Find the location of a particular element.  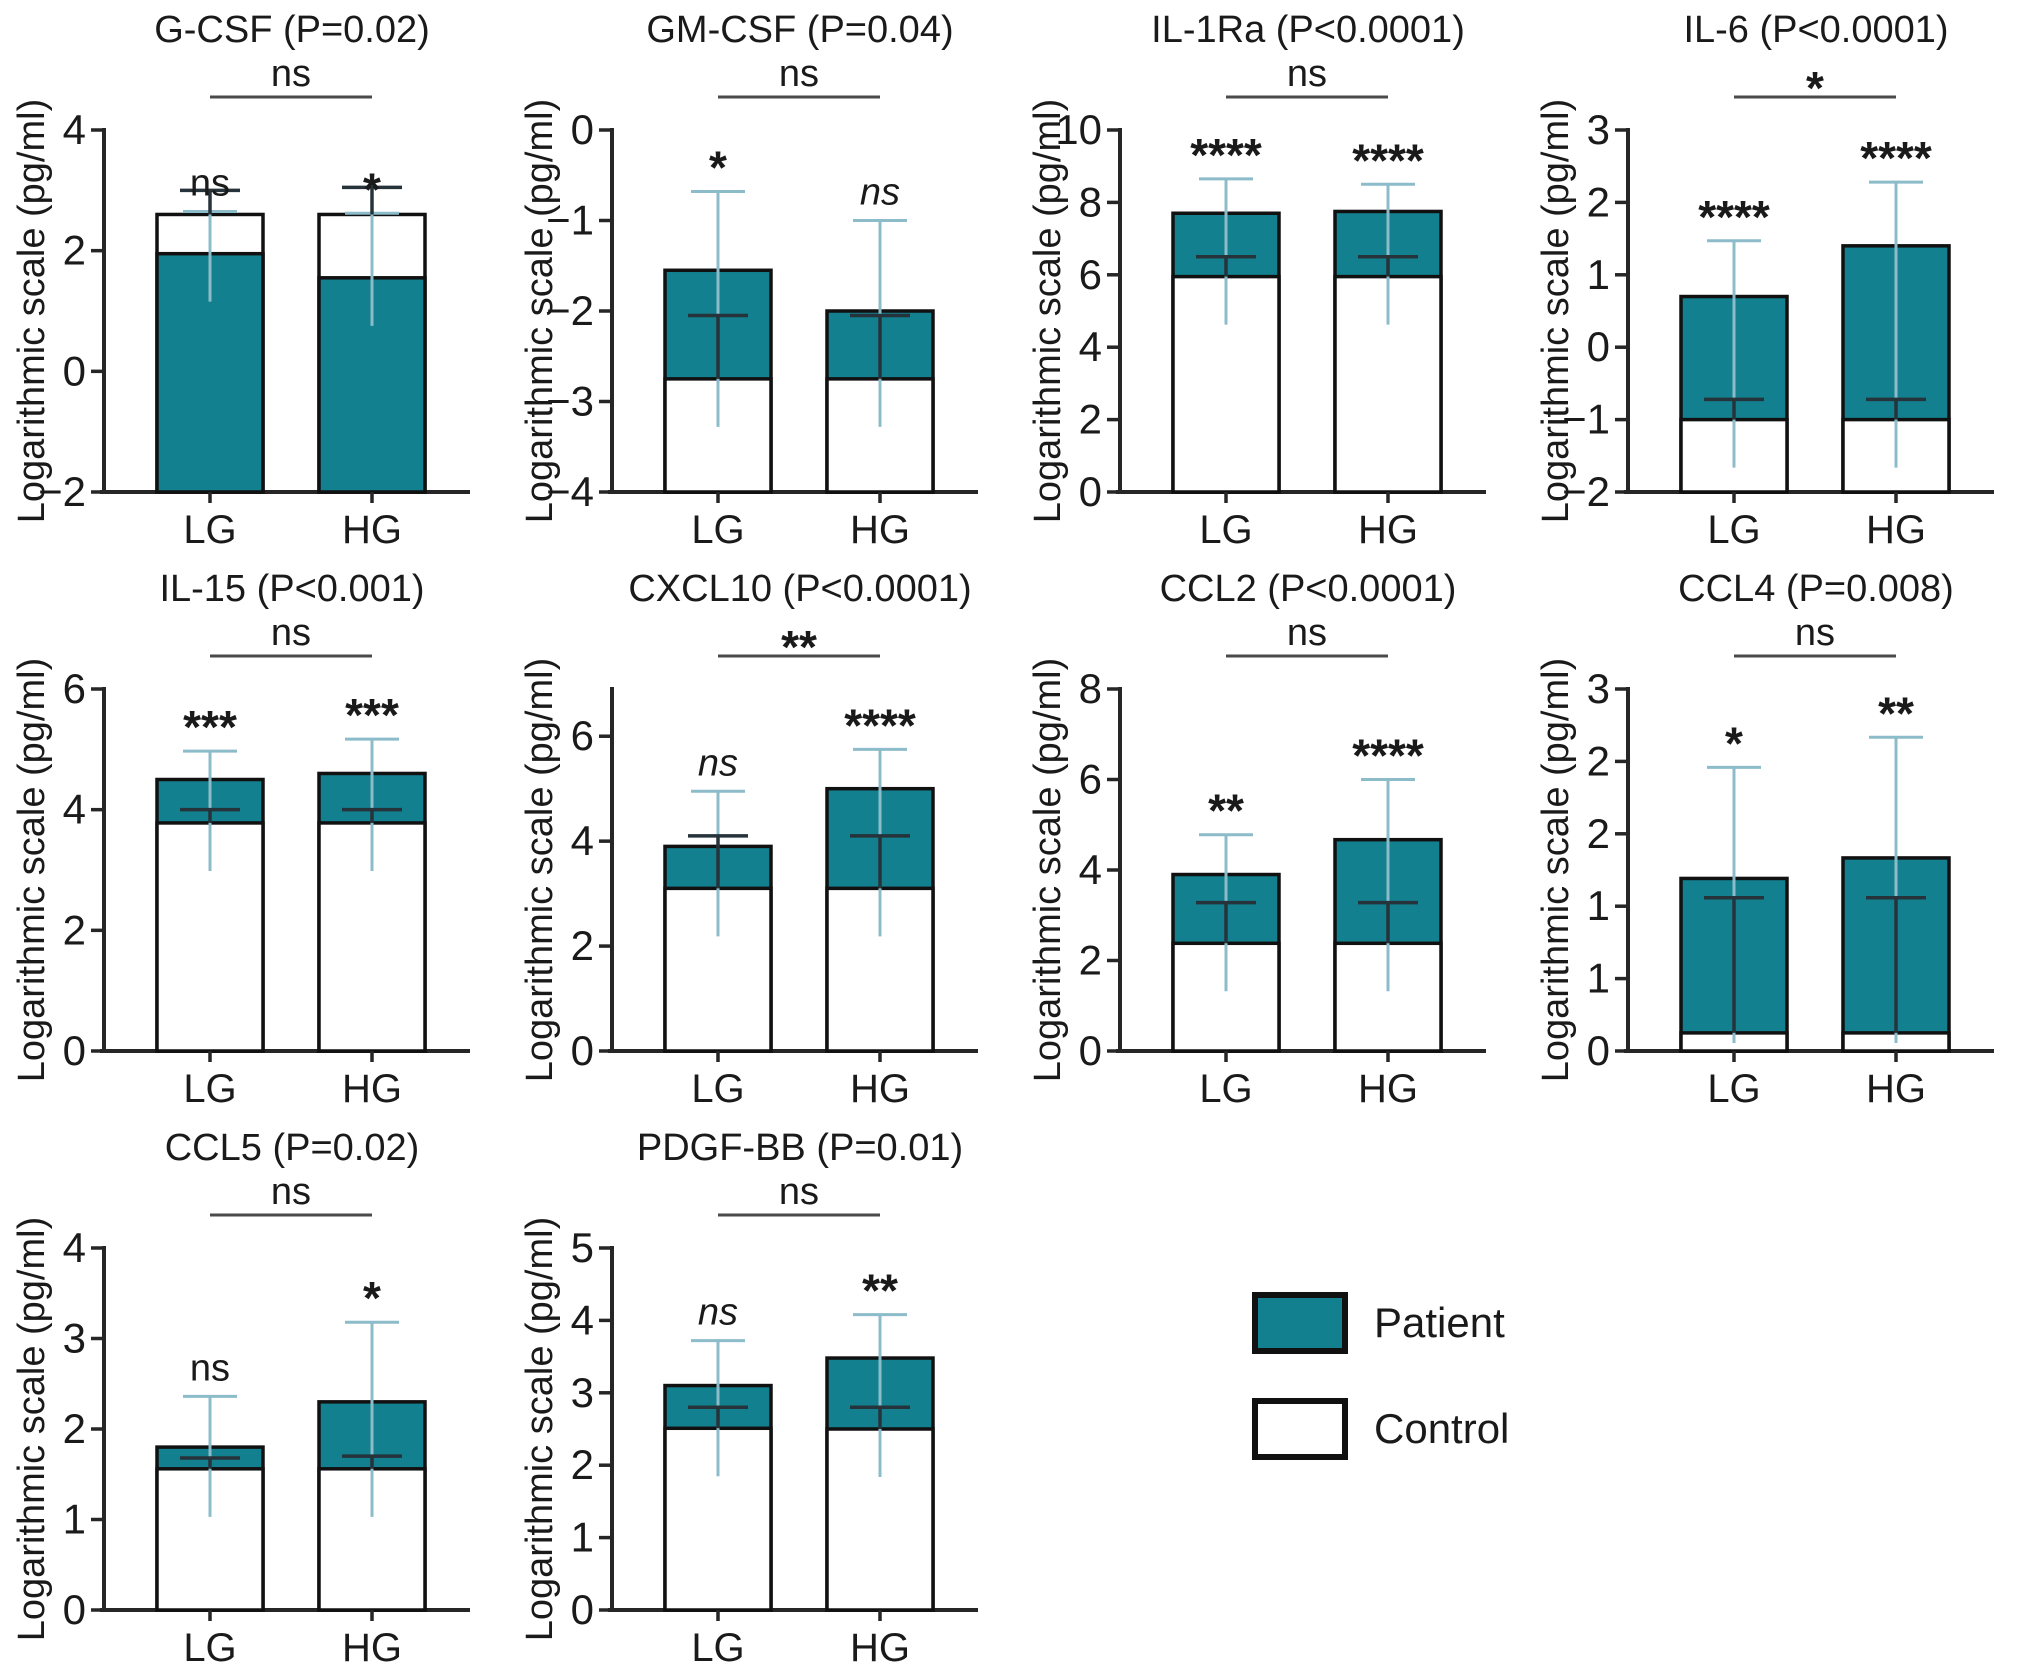

y-tick-label: −3 is located at coordinates (570, 401).